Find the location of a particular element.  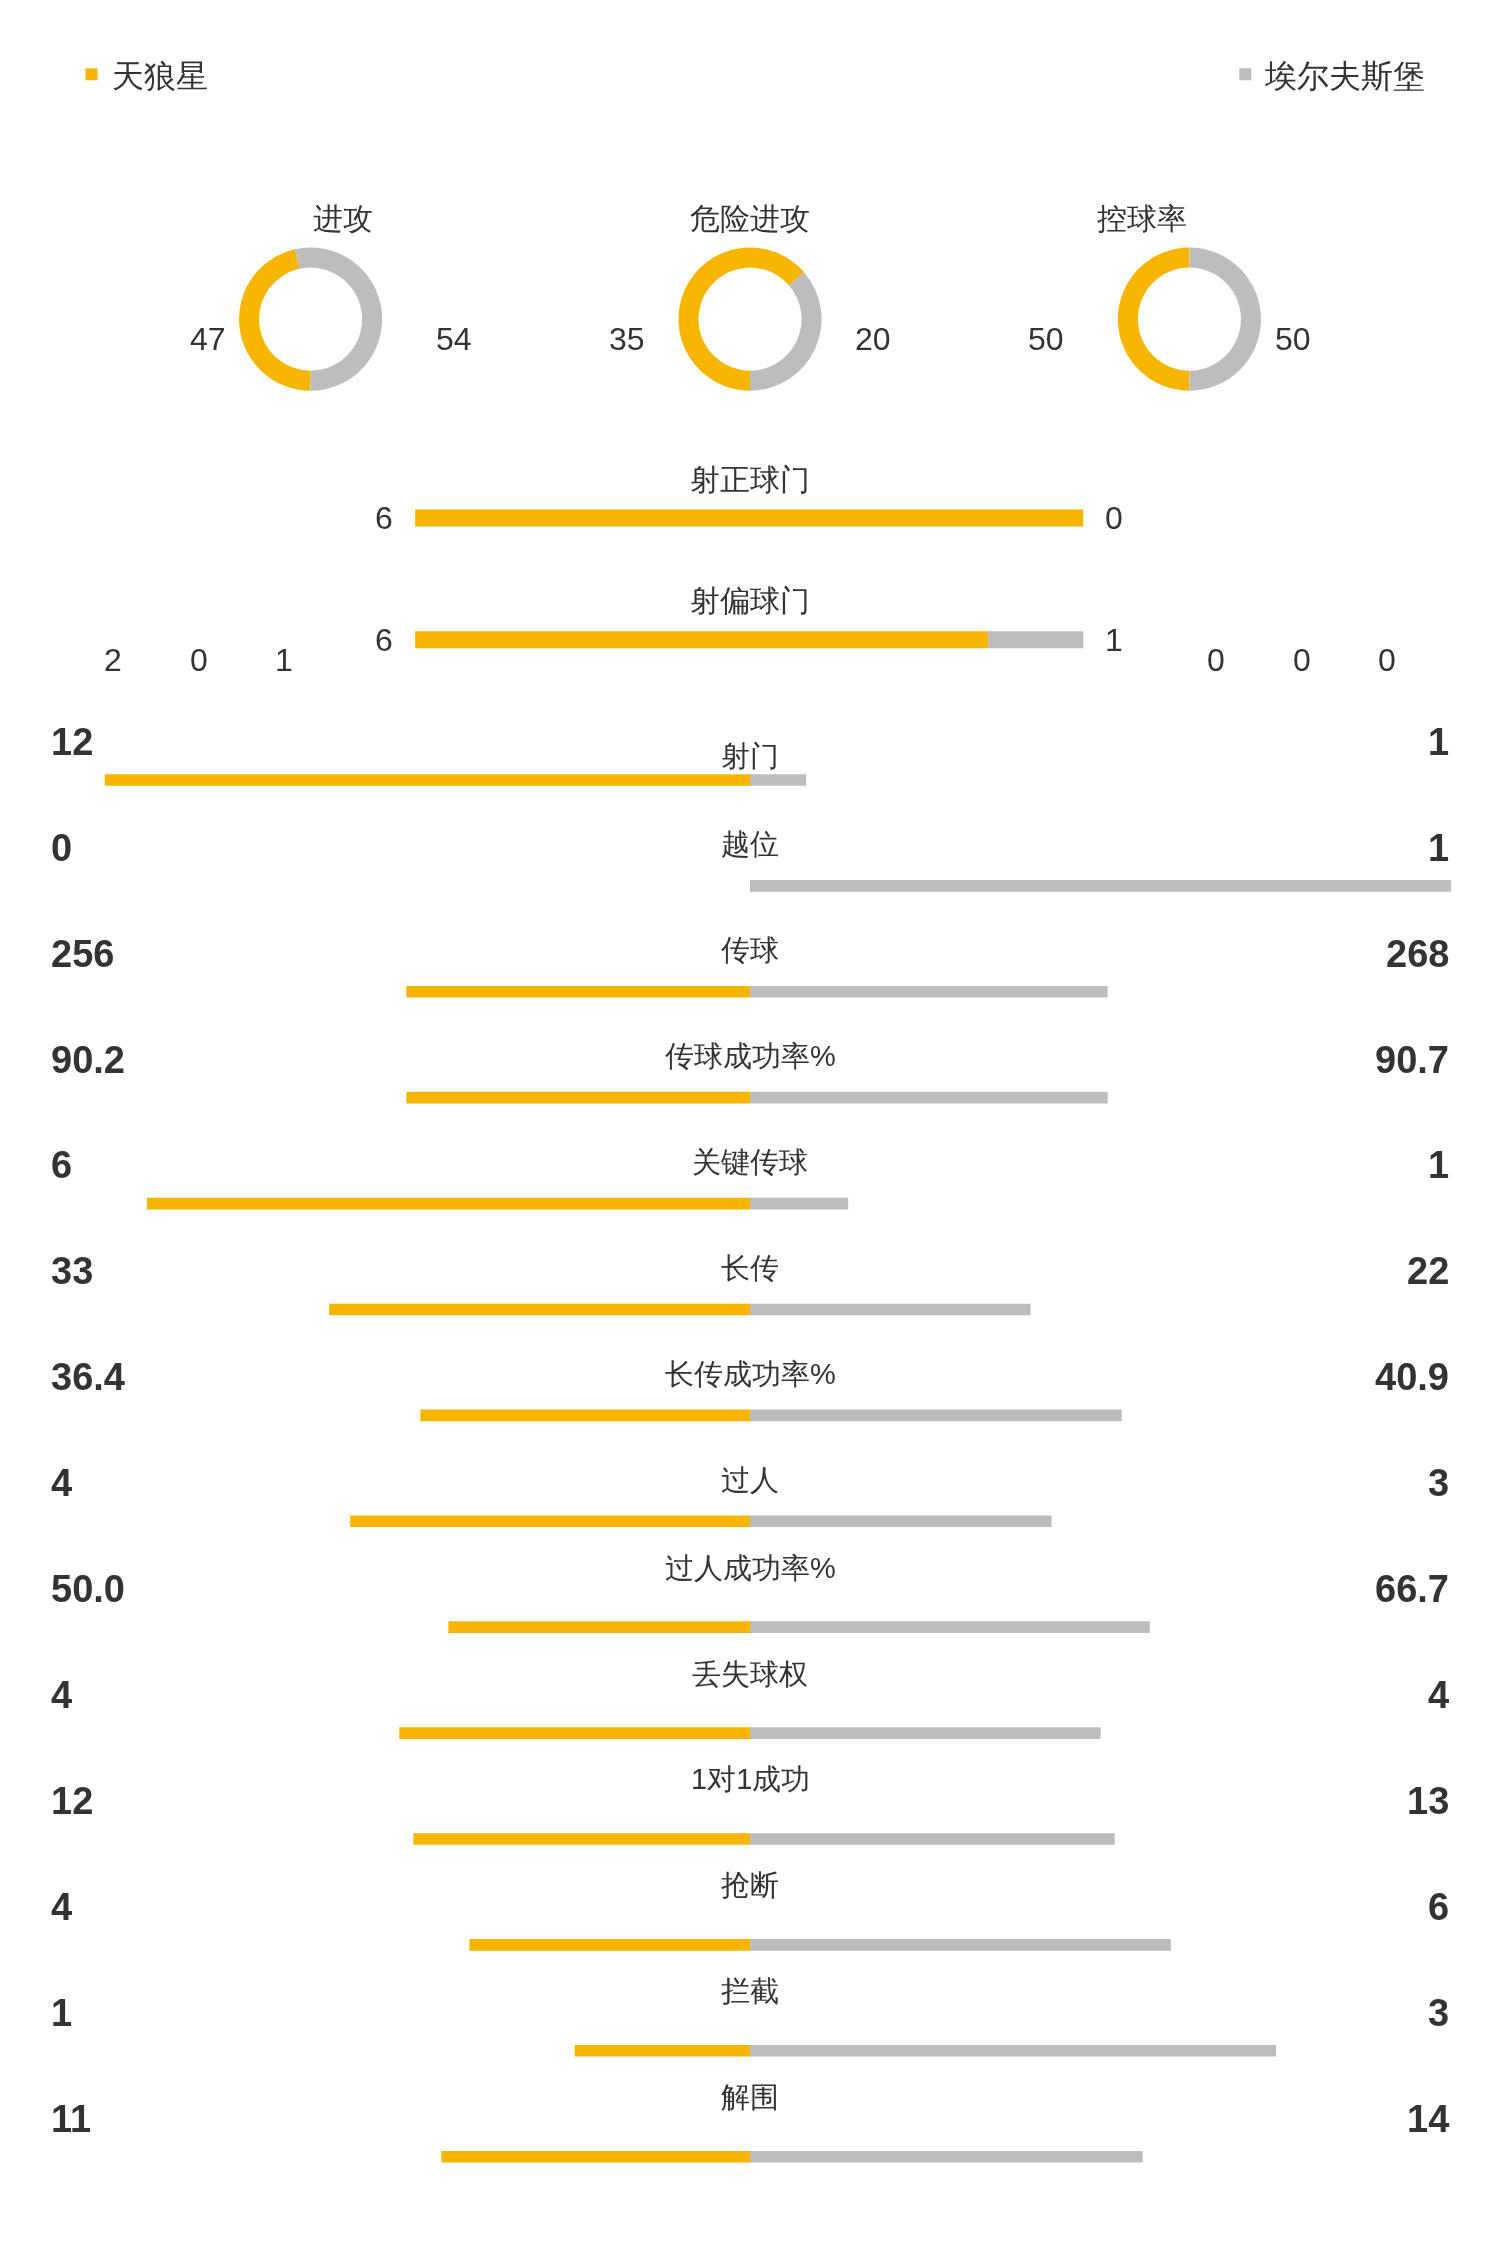

y-tick-label: 传球成功率% is located at coordinates (750, 1056).